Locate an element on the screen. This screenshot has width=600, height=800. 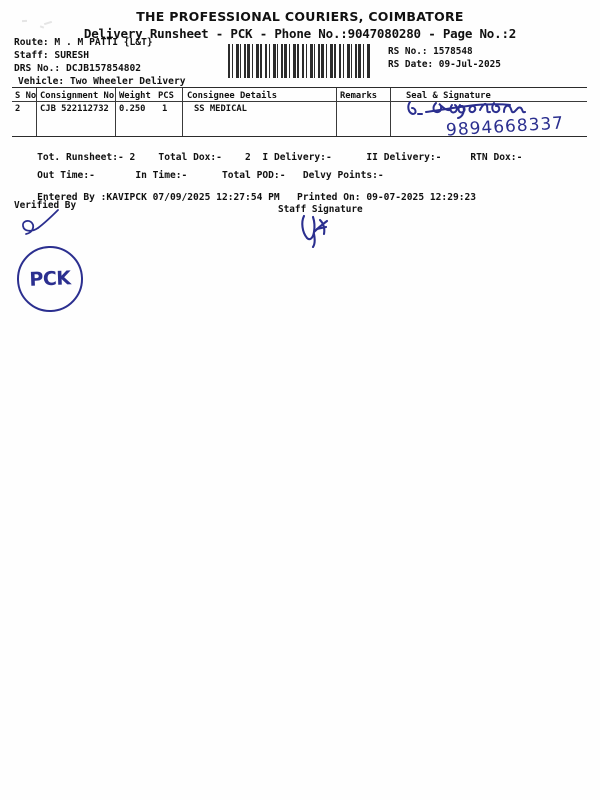
delvy-points-label: Delvy Points:- is located at coordinates (343, 175).